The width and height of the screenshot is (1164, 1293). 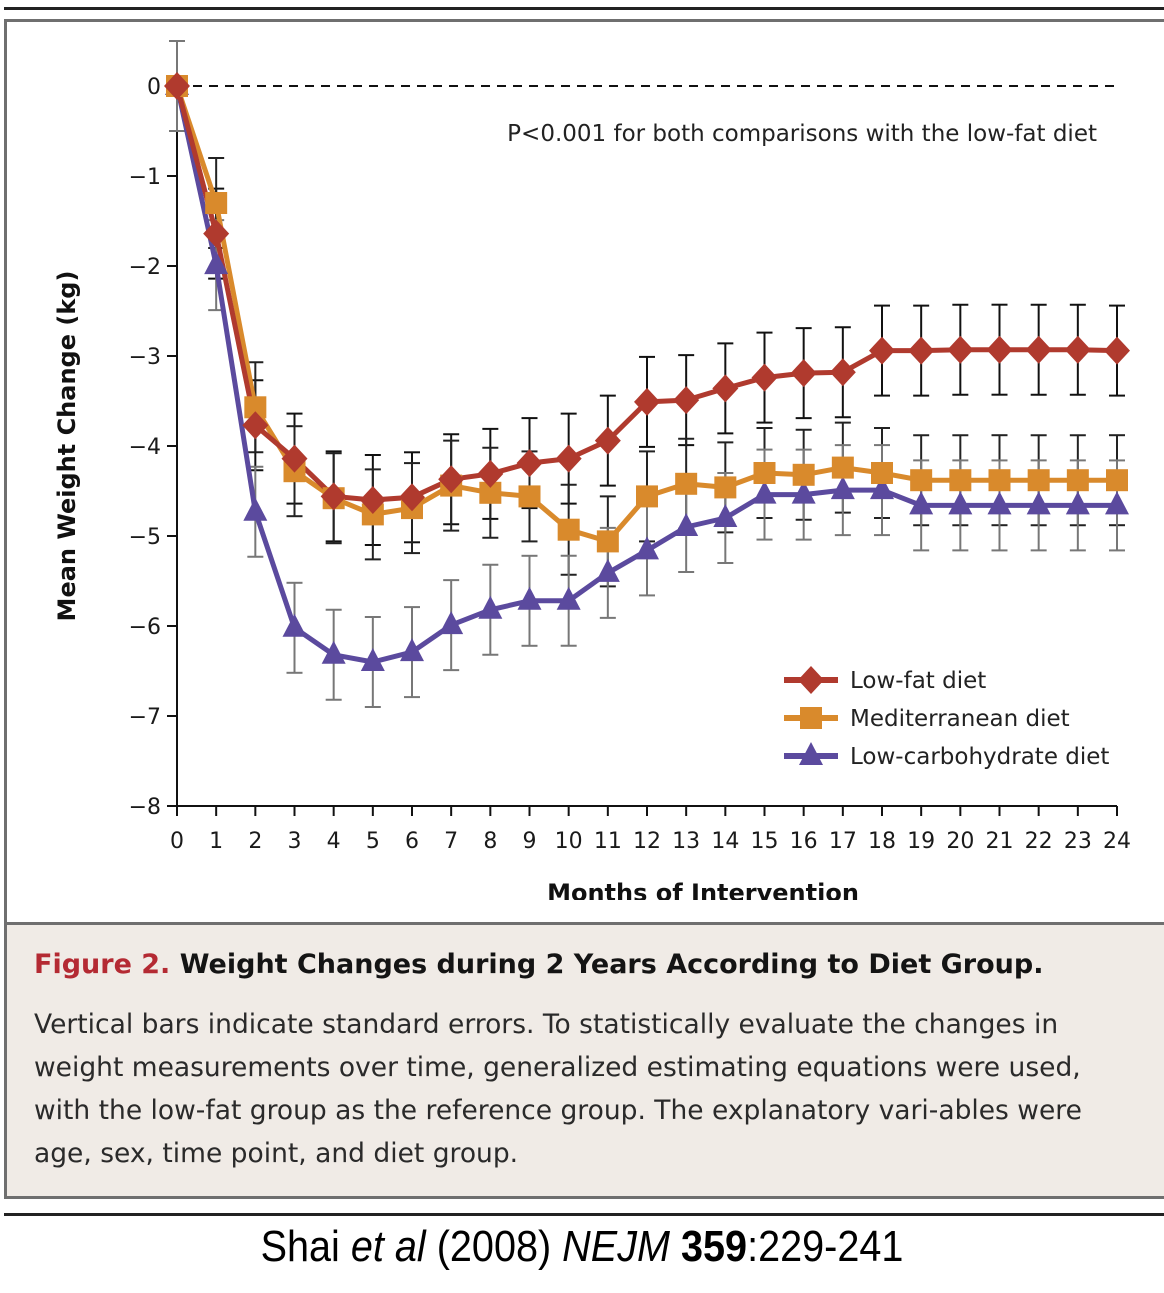 What do you see at coordinates (811, 718) in the screenshot?
I see `legend-marker-square` at bounding box center [811, 718].